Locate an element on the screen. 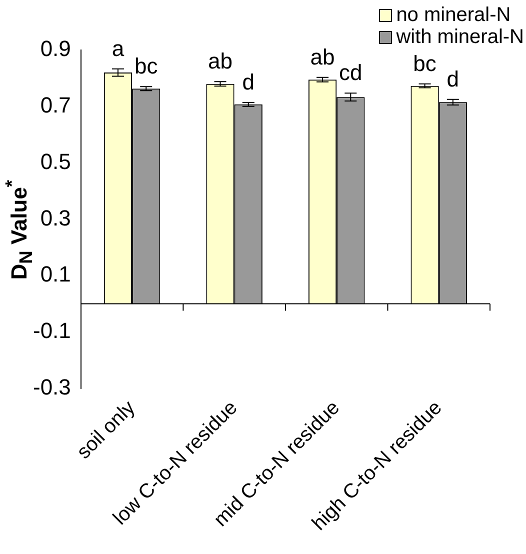 This screenshot has height=554, width=526. legend-label: no mineral-N is located at coordinates (453, 15).